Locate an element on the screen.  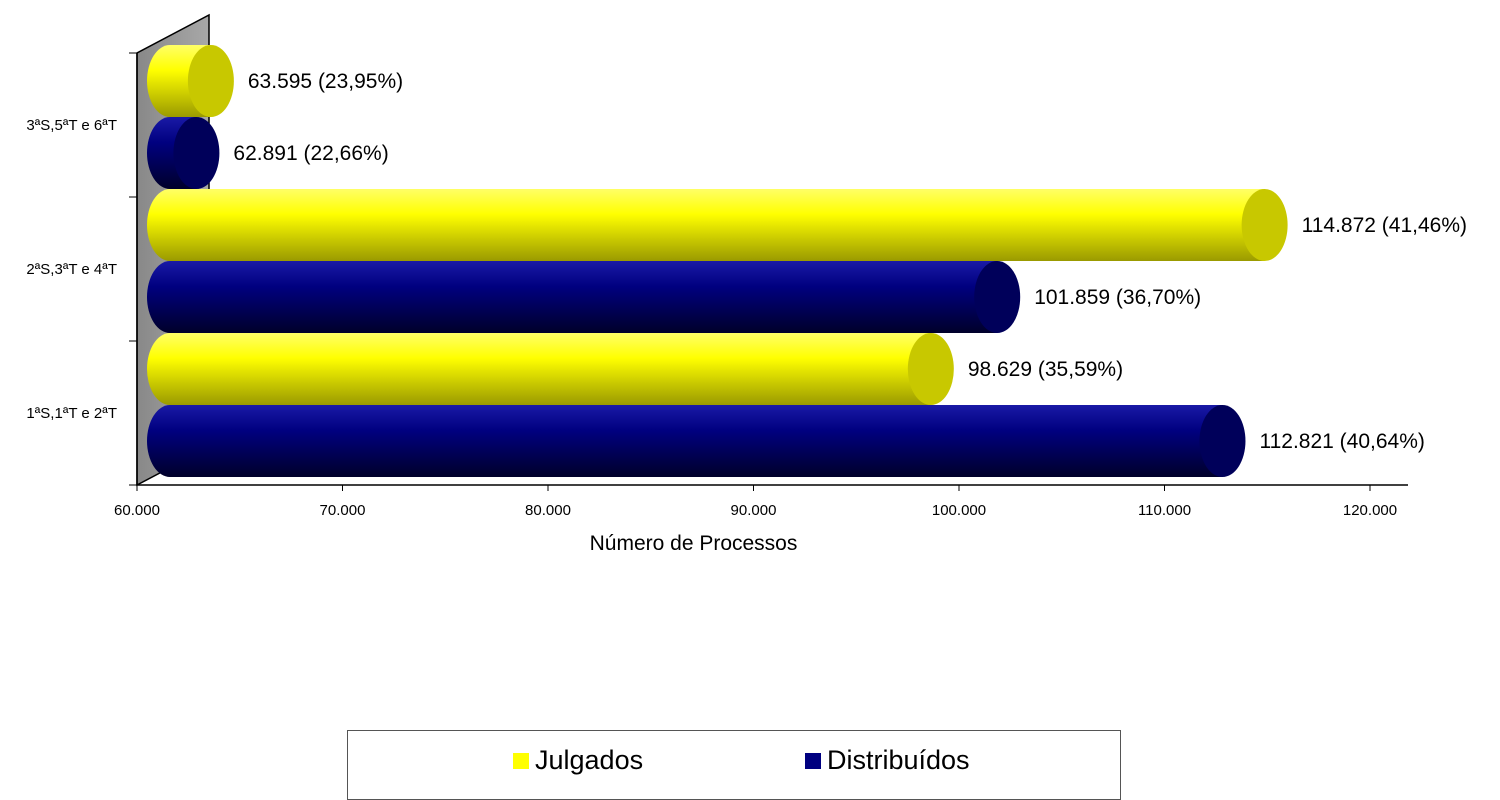
data-label-julgados: 63.595 (23,95%) is located at coordinates (325, 81).